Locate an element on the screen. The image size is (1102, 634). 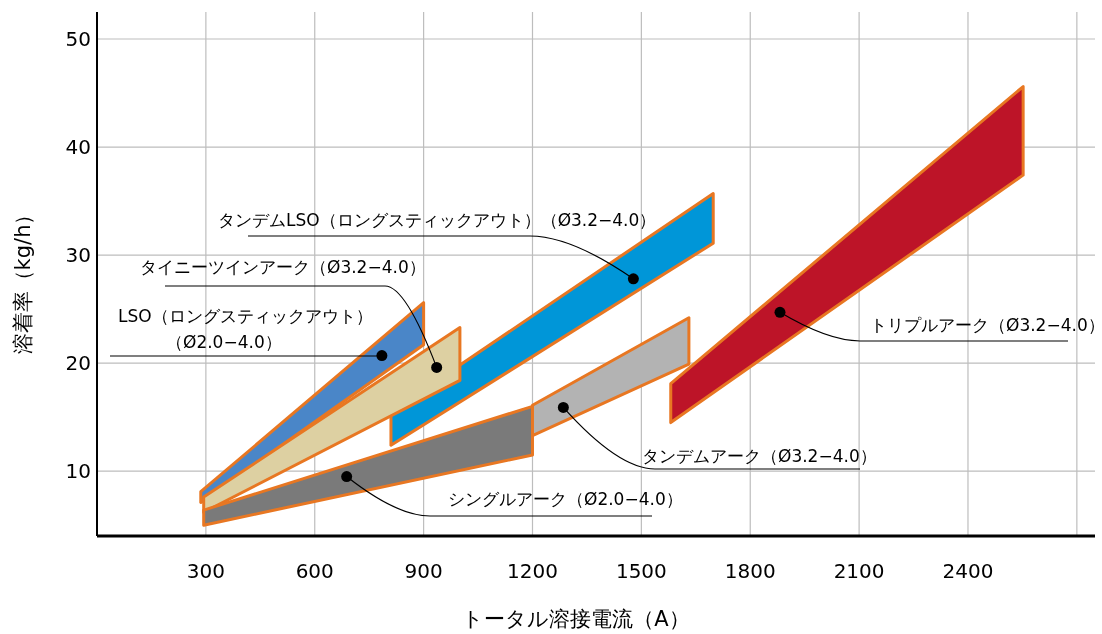
annotation: シングルアーク（Ø2.0−4.0） is located at coordinates (565, 499).